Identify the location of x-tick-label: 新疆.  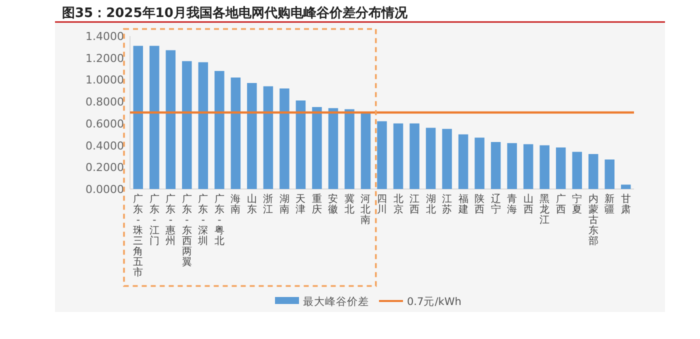
(609, 205).